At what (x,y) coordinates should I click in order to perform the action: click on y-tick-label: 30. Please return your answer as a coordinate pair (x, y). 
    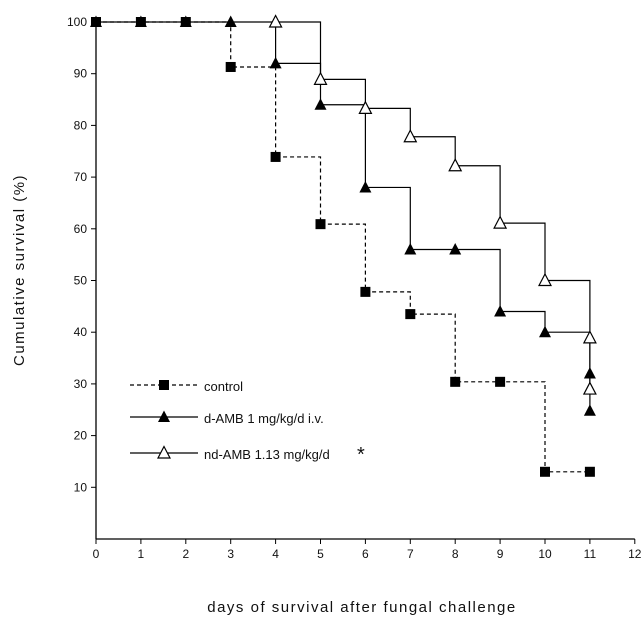
    Looking at the image, I should click on (81, 384).